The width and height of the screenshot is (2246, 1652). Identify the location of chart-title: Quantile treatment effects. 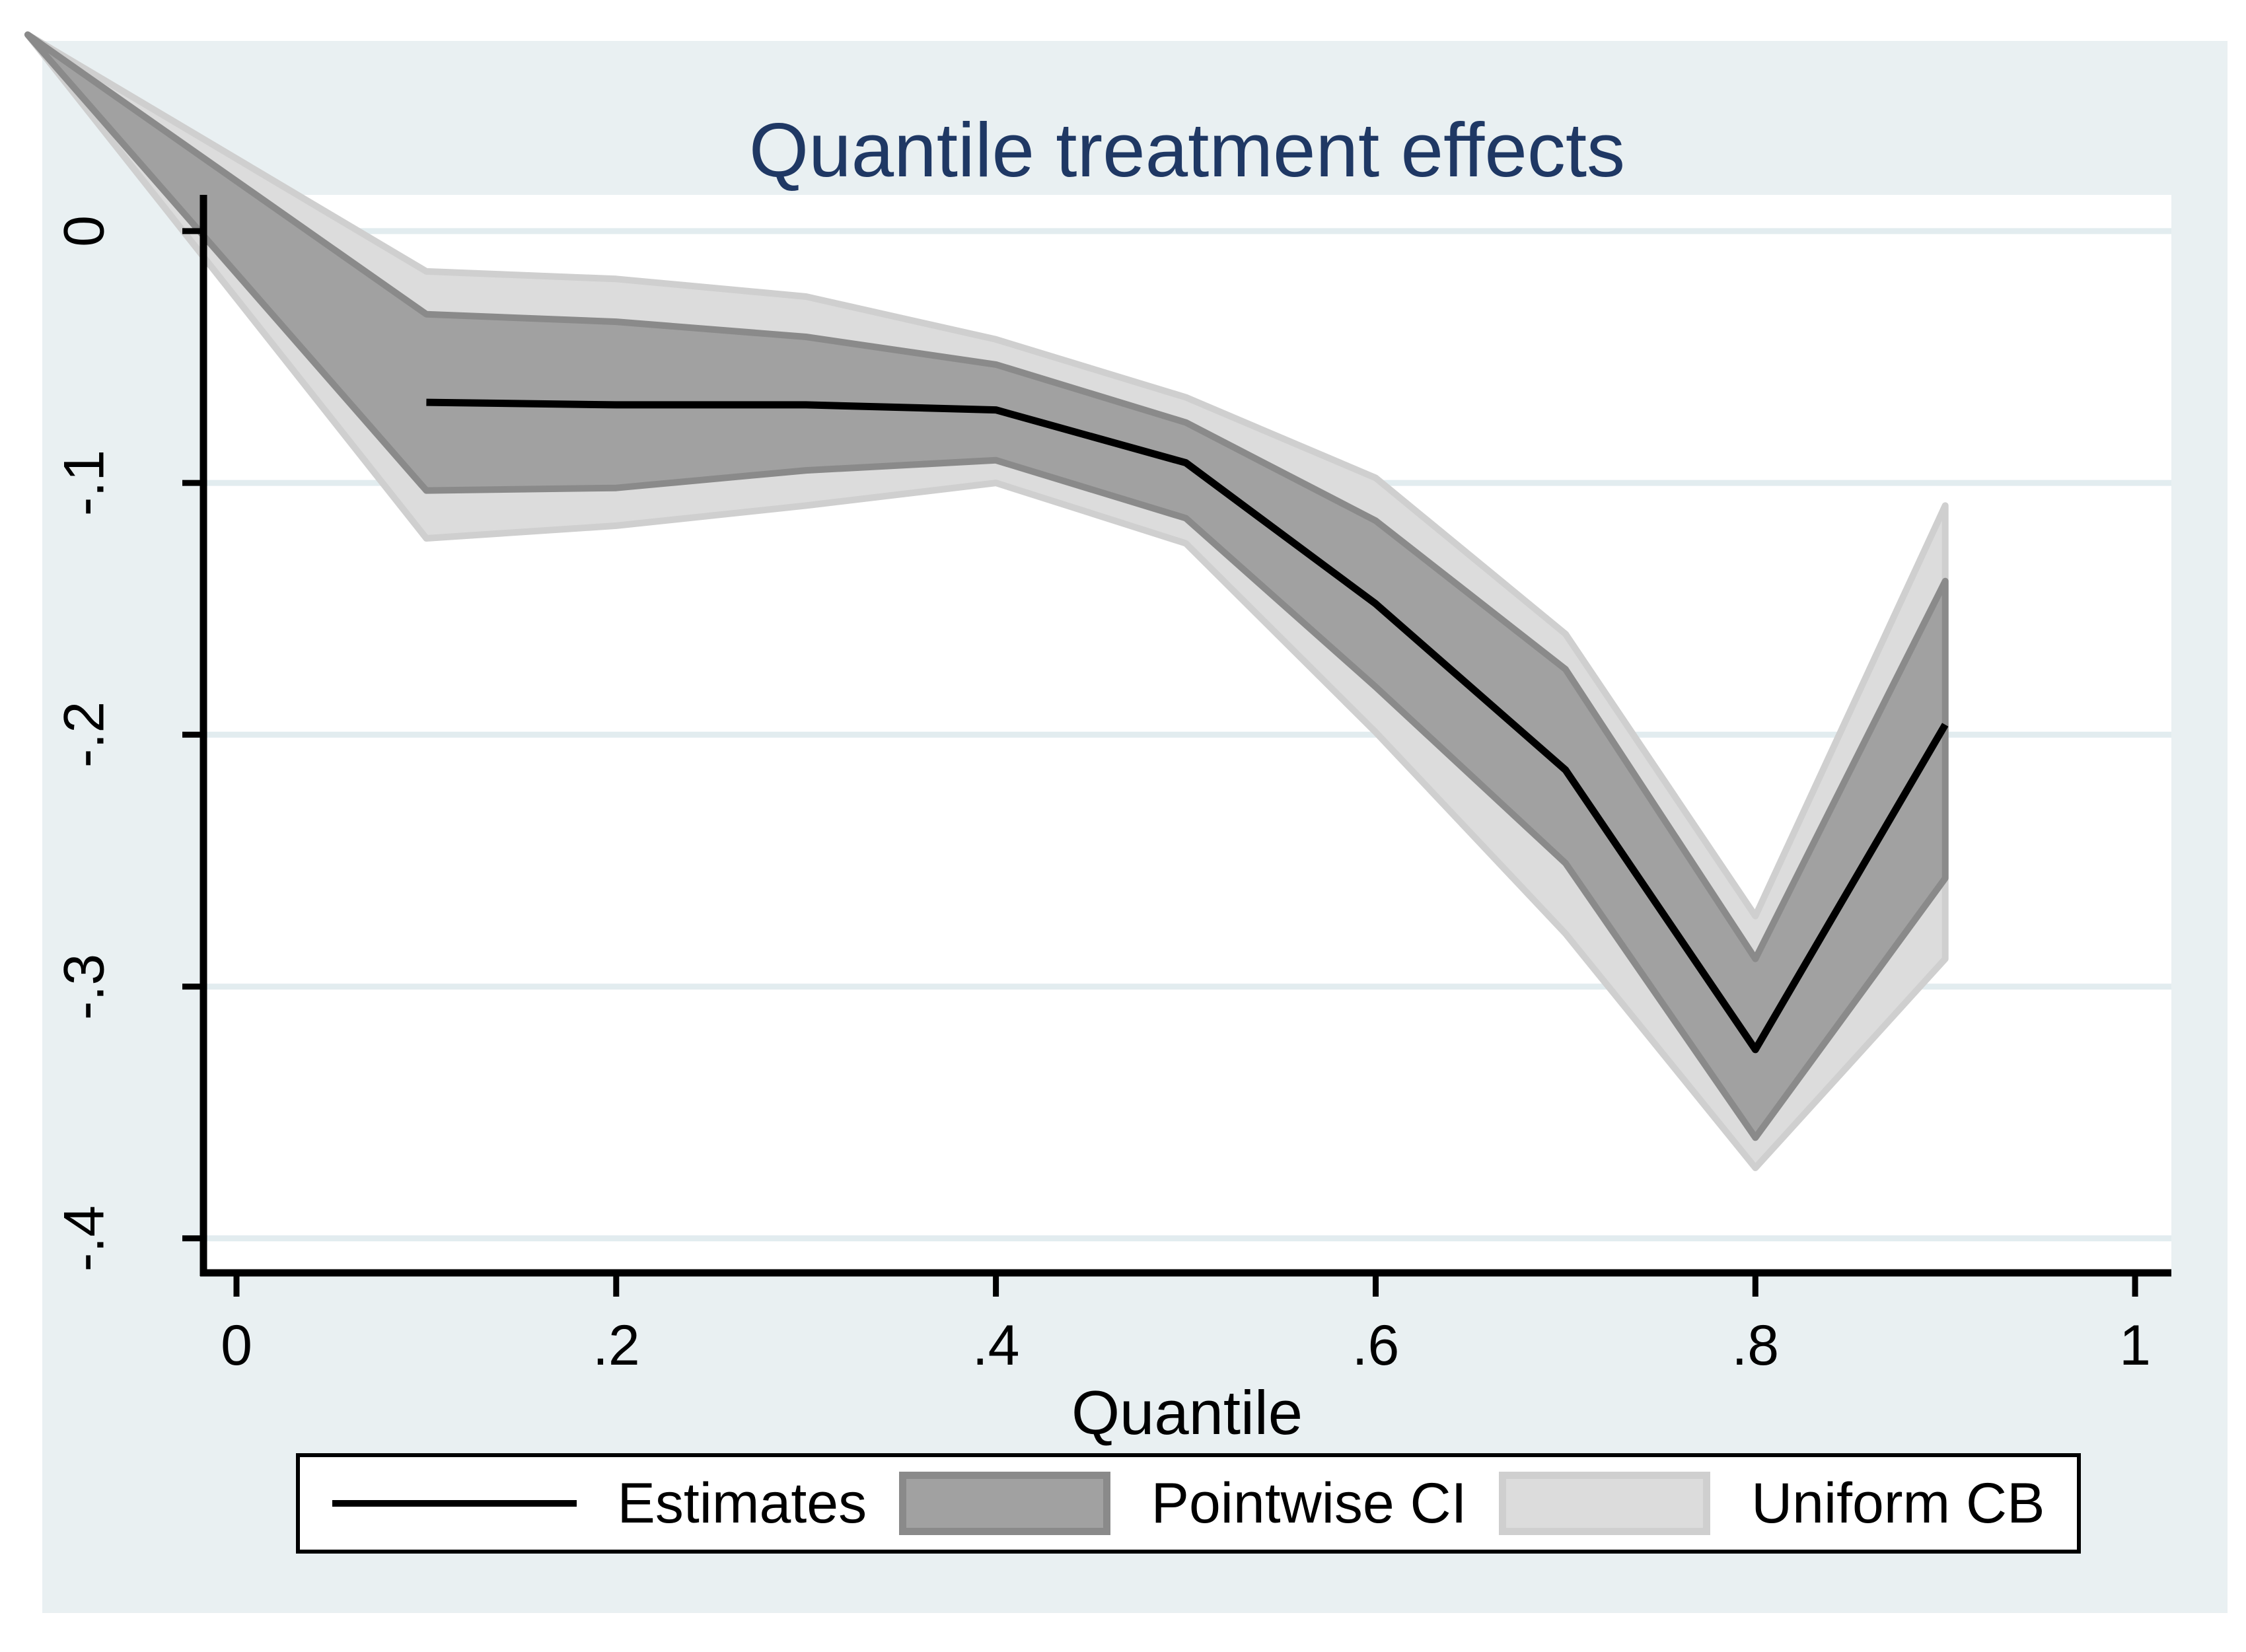
(1187, 150).